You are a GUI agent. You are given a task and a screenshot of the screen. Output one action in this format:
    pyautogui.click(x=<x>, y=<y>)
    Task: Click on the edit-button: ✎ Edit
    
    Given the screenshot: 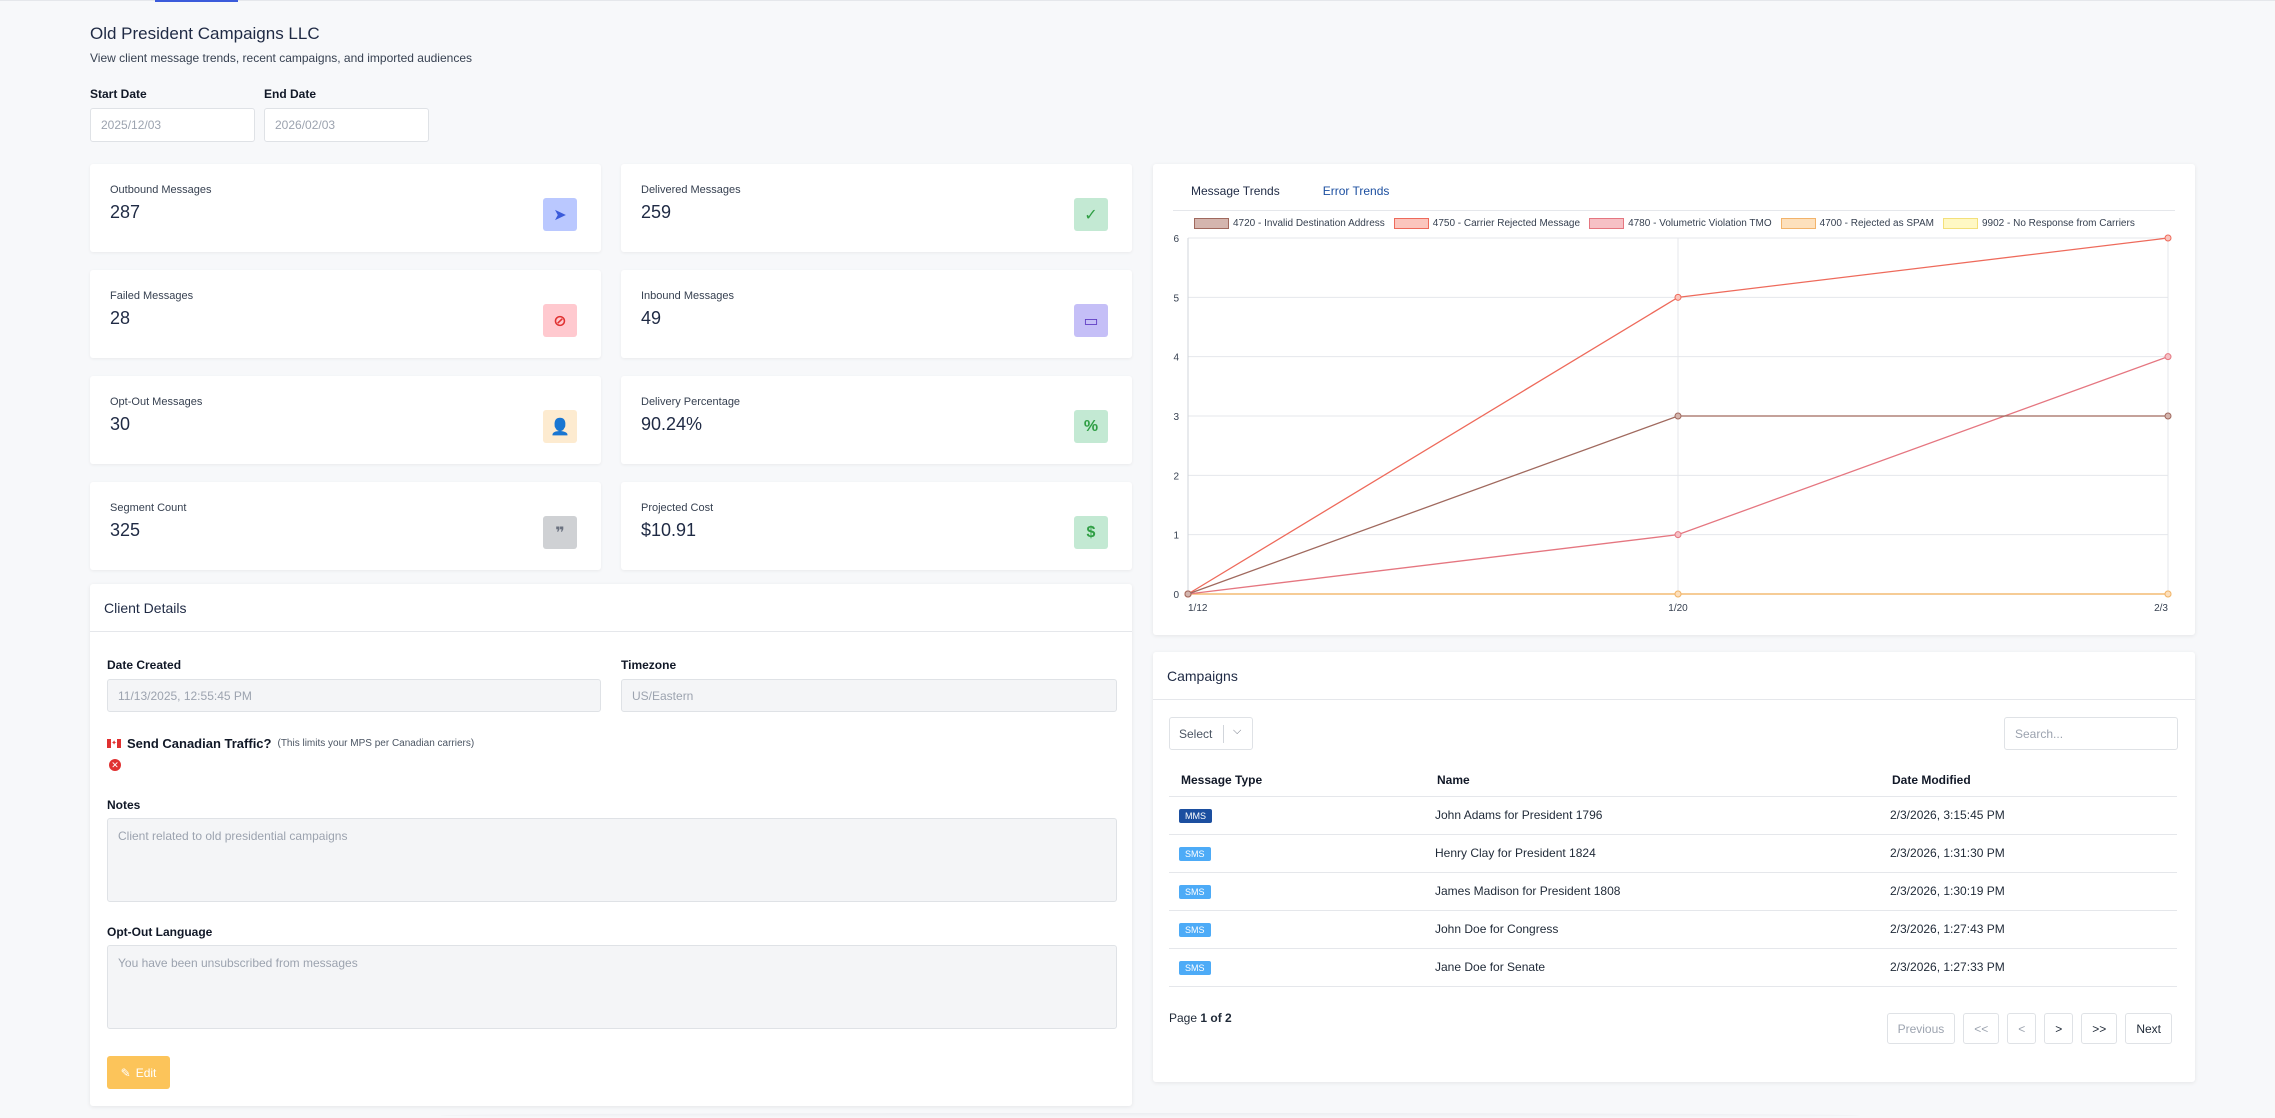 What is the action you would take?
    pyautogui.click(x=138, y=1072)
    